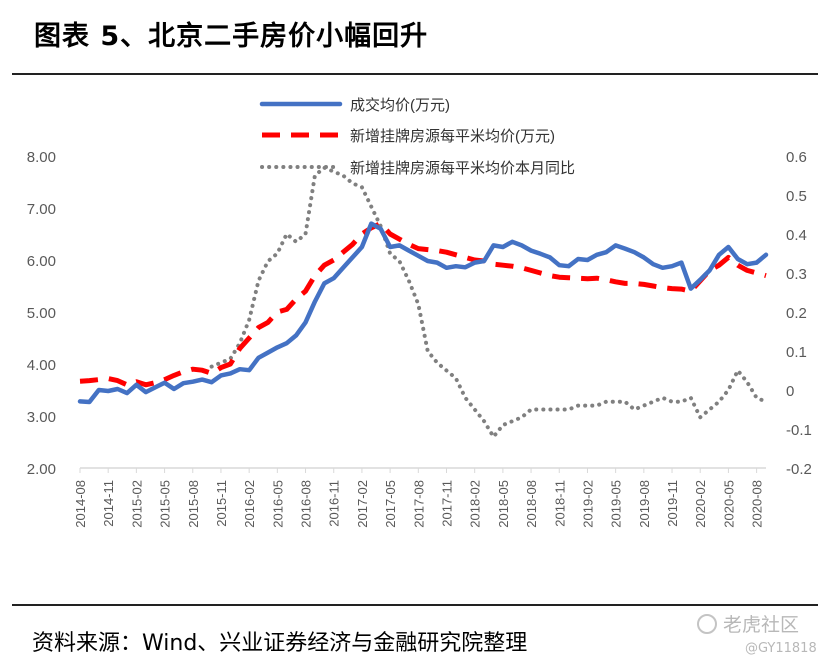  I want to click on x-tick-label: 2014-08, so click(80, 504).